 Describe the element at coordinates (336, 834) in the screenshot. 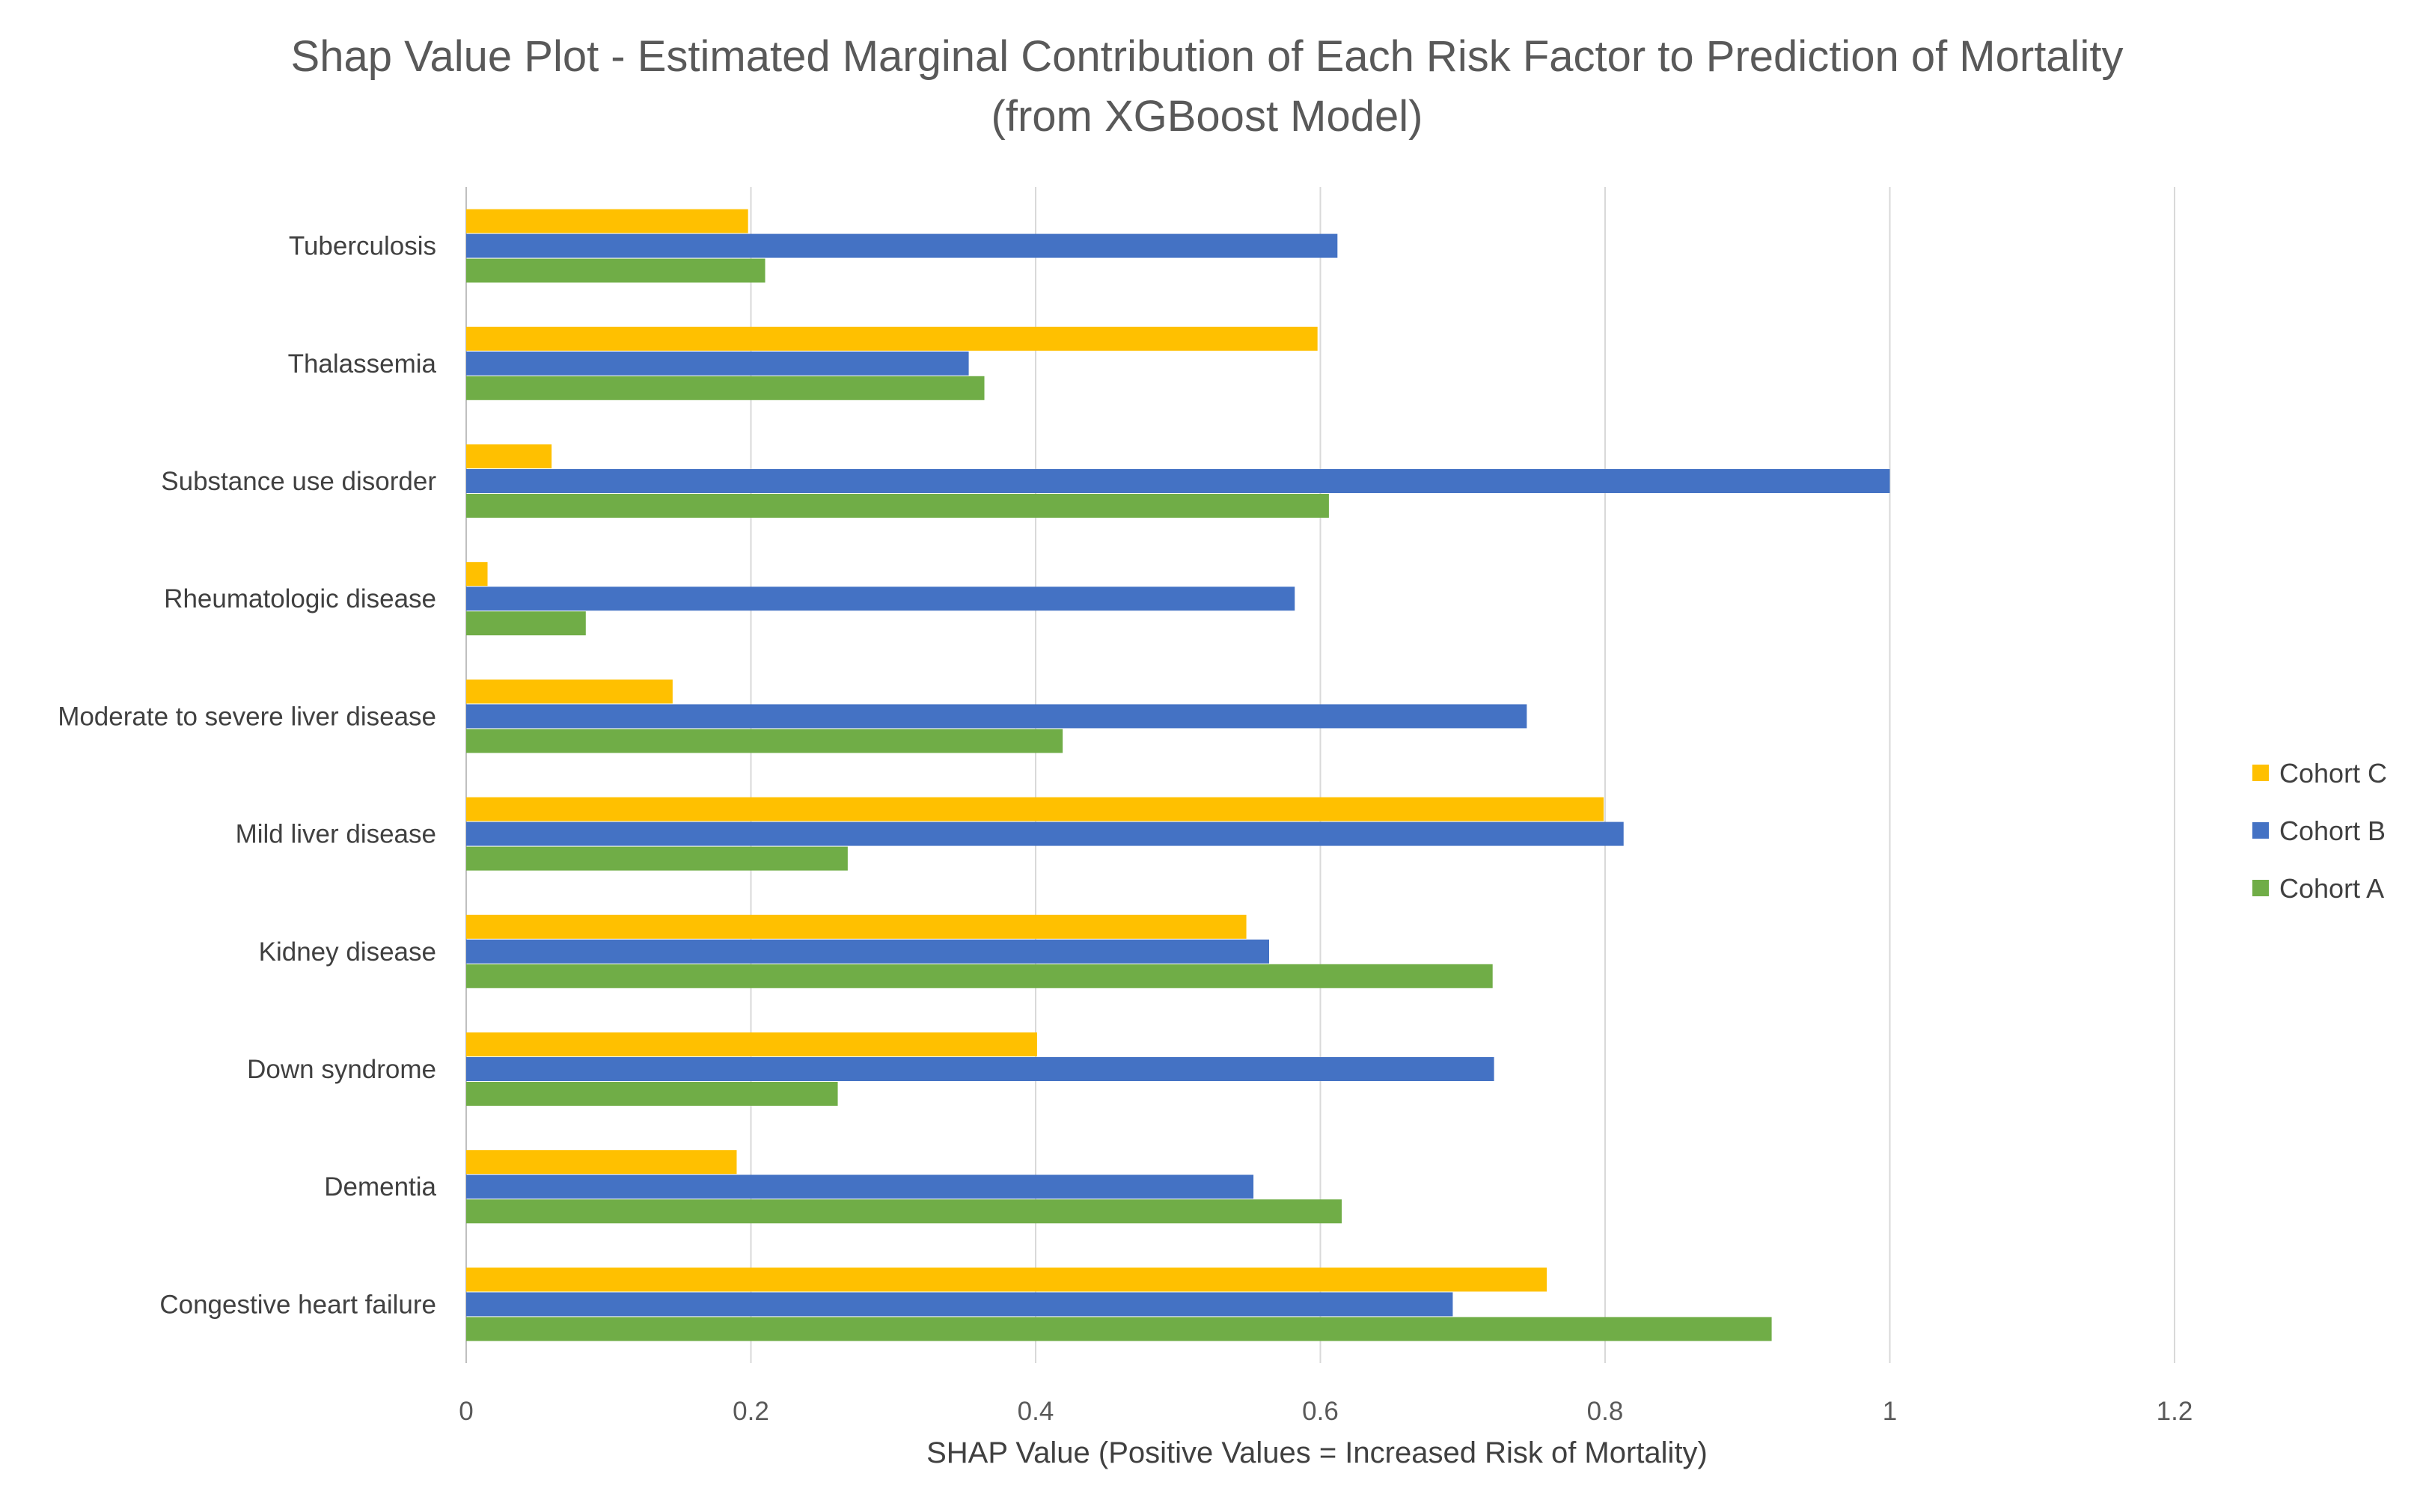

I see `category-label: Mild liver disease` at that location.